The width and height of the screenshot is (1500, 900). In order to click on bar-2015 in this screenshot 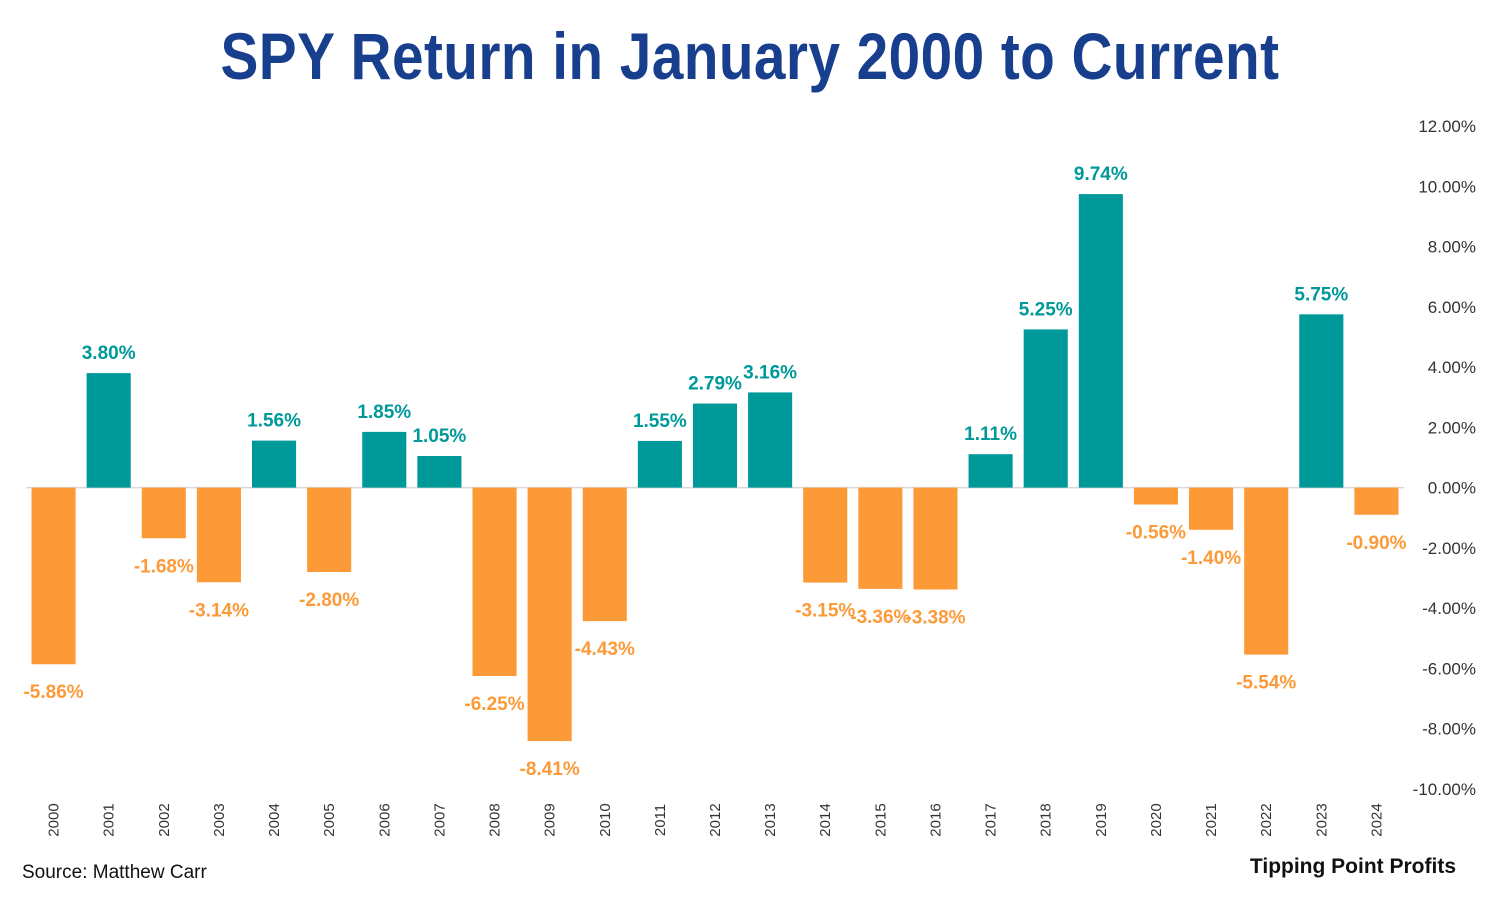, I will do `click(880, 538)`.